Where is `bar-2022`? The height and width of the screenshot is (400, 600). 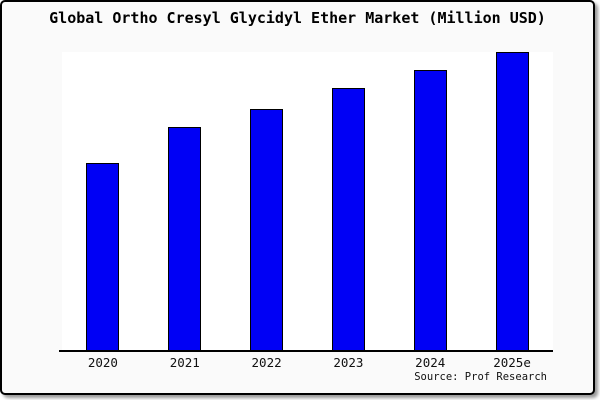 bar-2022 is located at coordinates (267, 230).